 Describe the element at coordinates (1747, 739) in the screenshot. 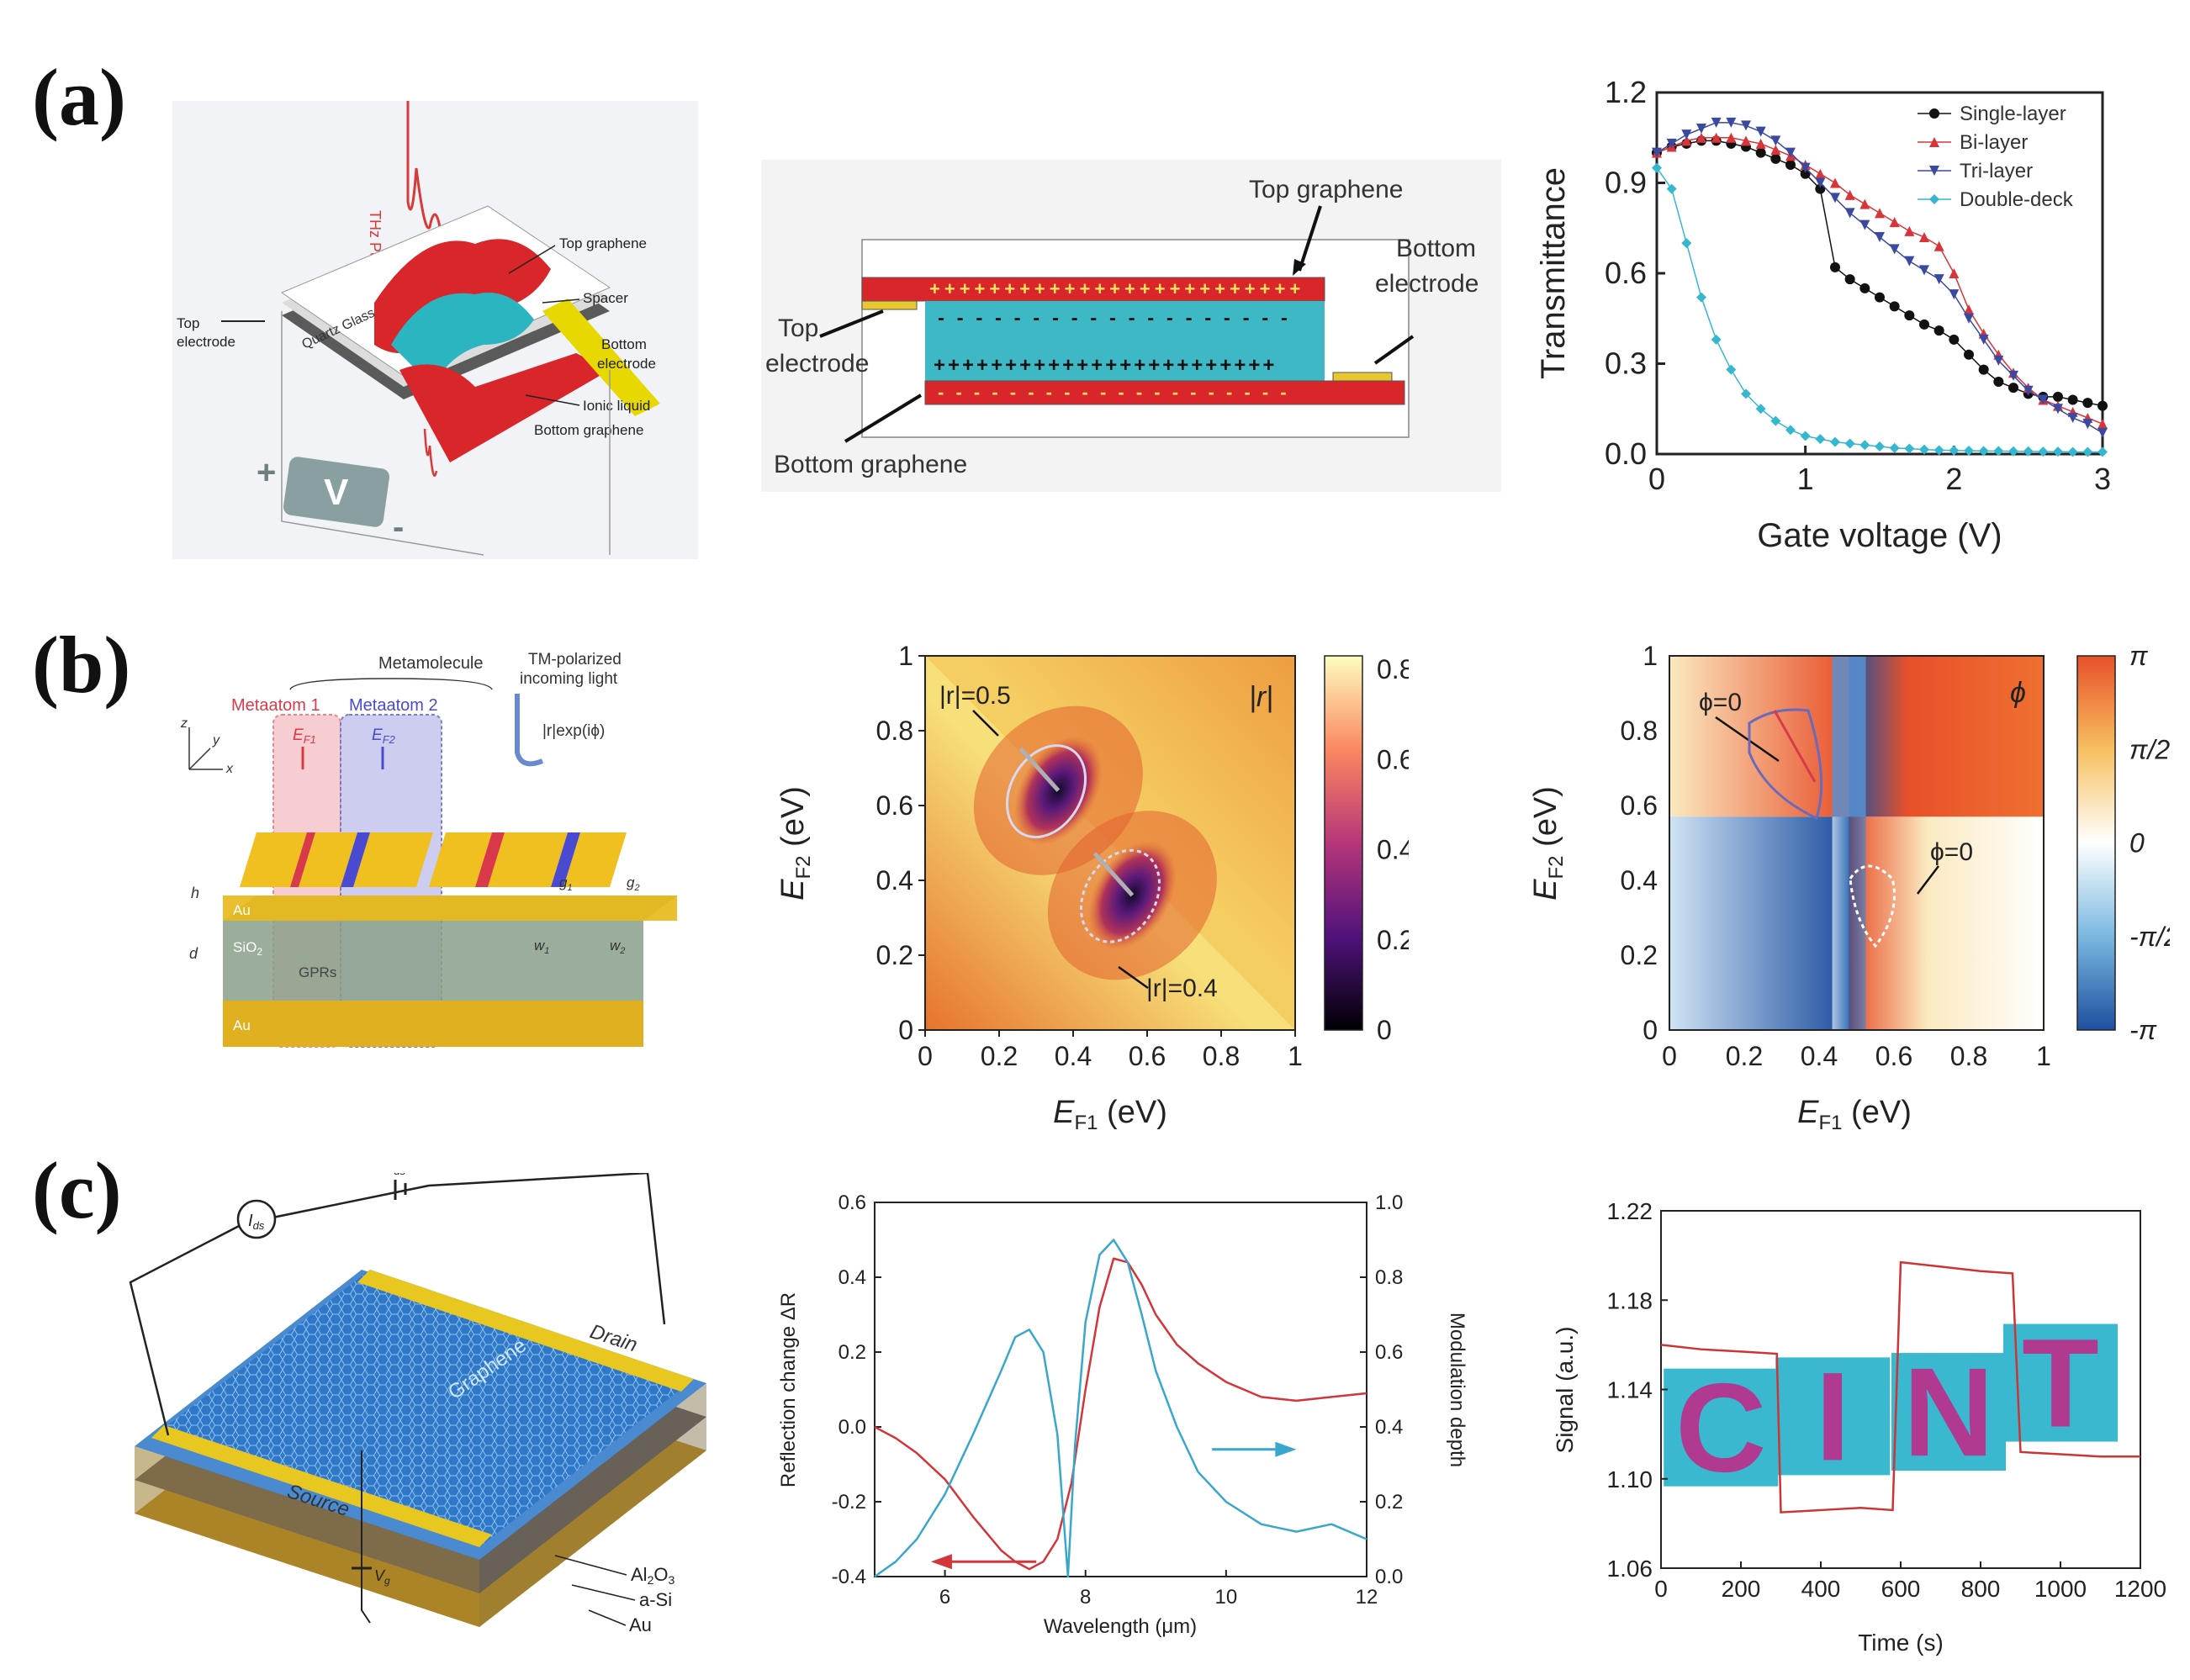

I see `annotation-upper-arrow` at that location.